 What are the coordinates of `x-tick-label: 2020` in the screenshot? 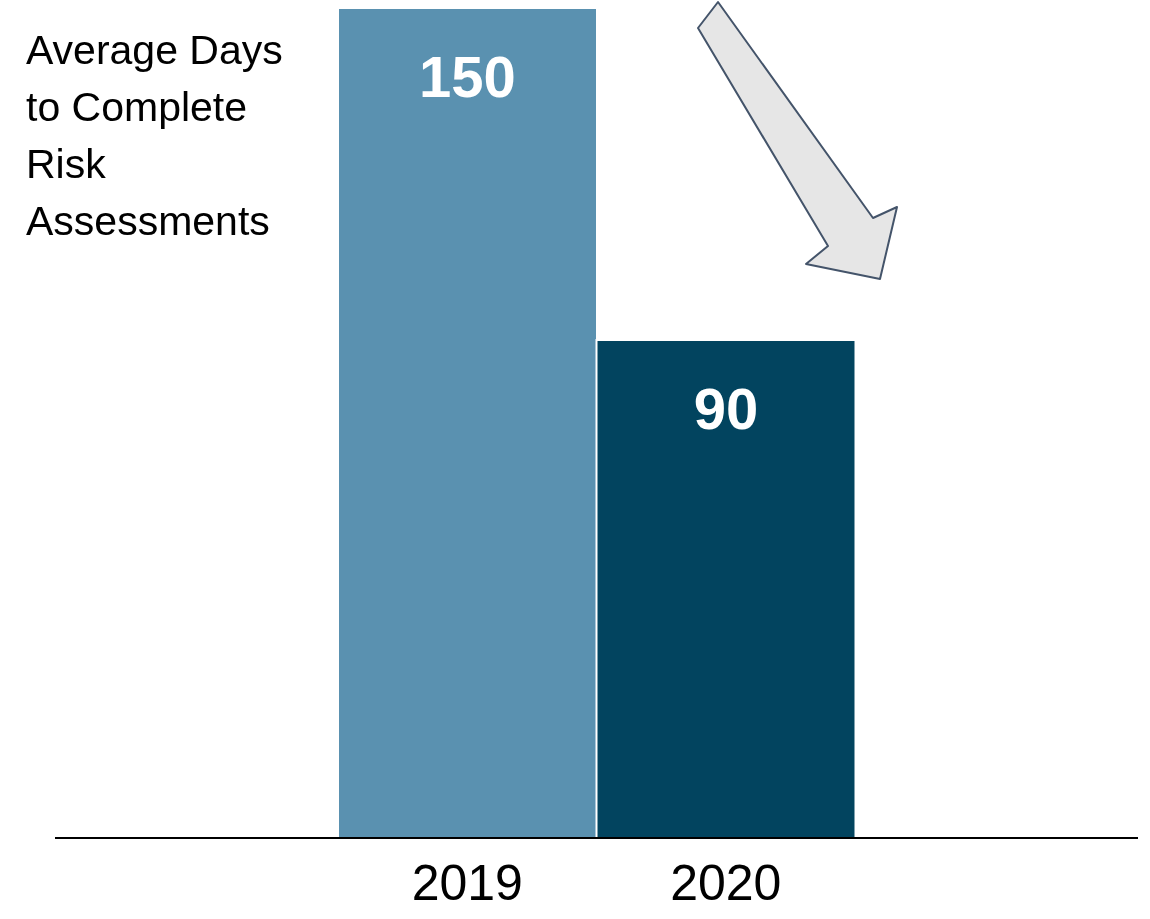 It's located at (726, 882).